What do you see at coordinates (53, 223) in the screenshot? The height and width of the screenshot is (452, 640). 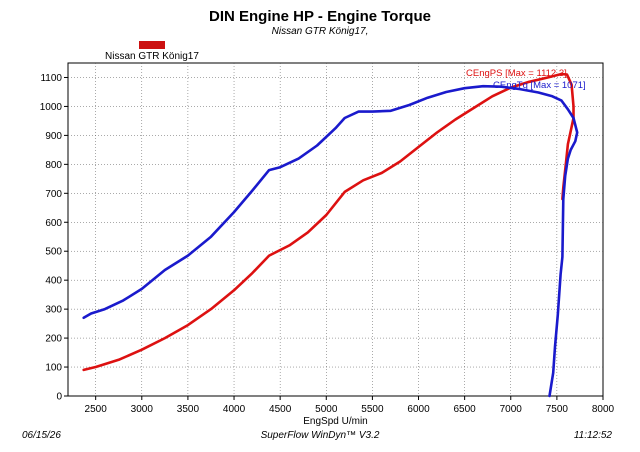 I see `y-tick-label: 600` at bounding box center [53, 223].